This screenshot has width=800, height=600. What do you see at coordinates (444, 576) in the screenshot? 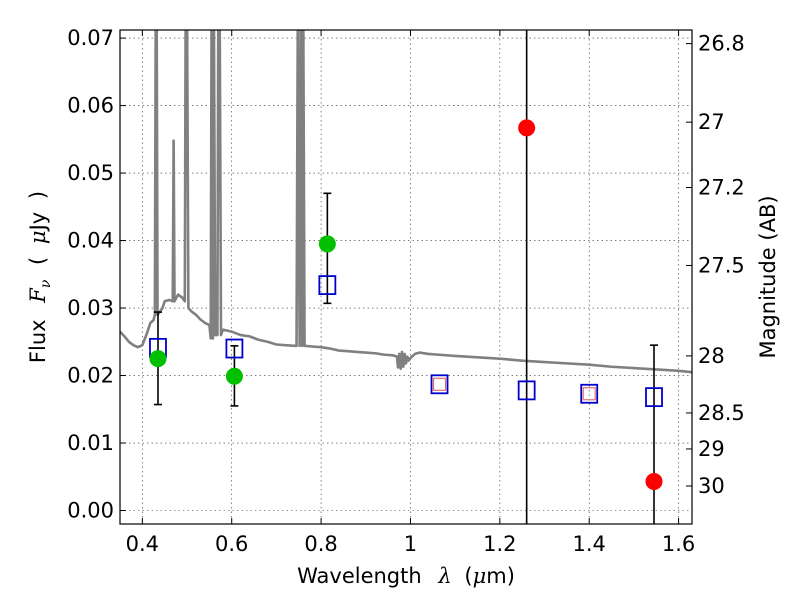
I see `x-axis-symbol: λ` at bounding box center [444, 576].